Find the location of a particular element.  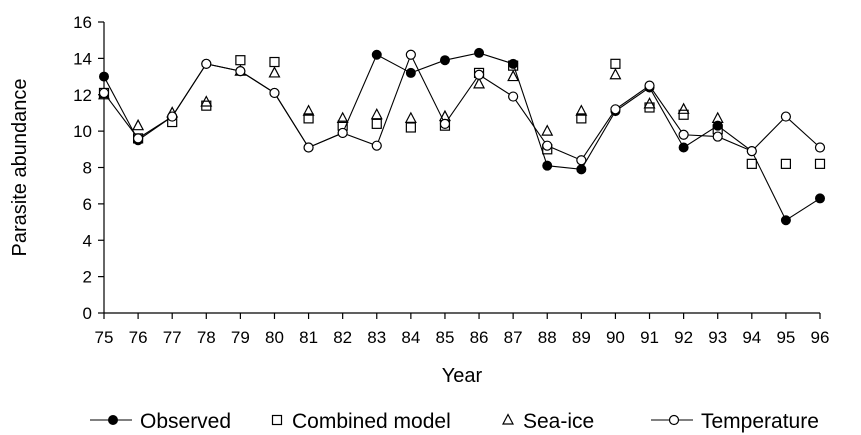

legend-marker-sea-ice is located at coordinates (508, 419).